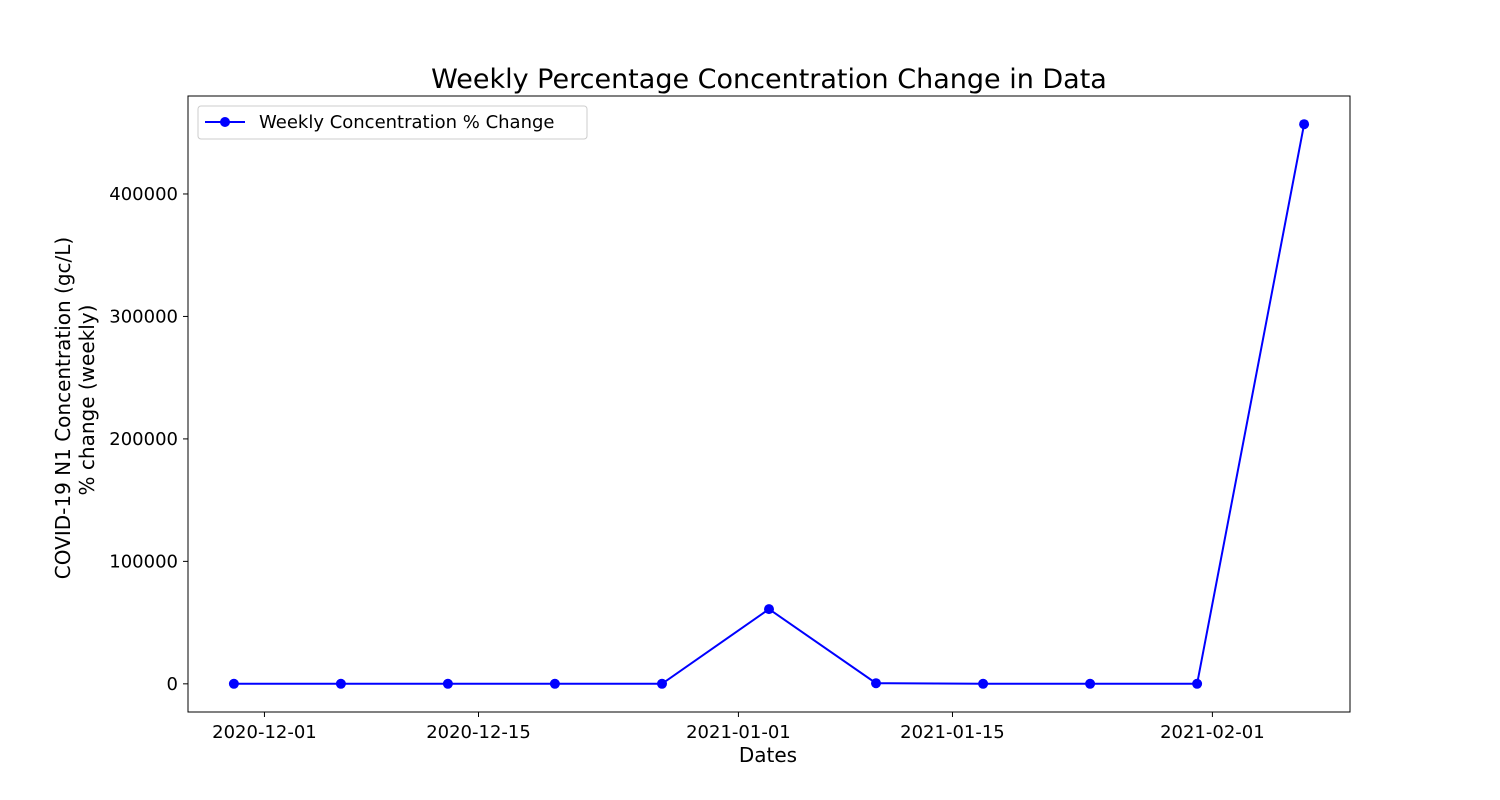 This screenshot has width=1500, height=800. What do you see at coordinates (143, 316) in the screenshot?
I see `y-tick-label: 300000` at bounding box center [143, 316].